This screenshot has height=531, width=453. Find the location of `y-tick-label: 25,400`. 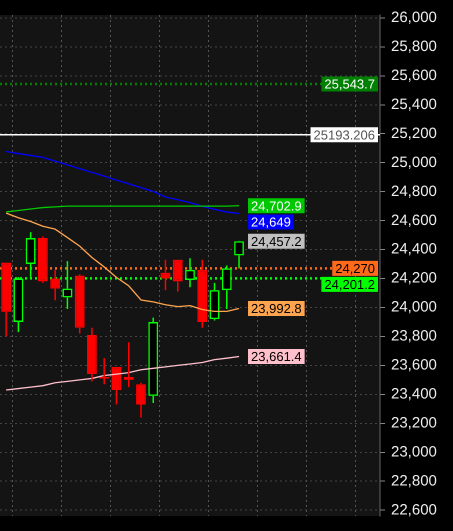

y-tick-label: 25,400 is located at coordinates (414, 104).